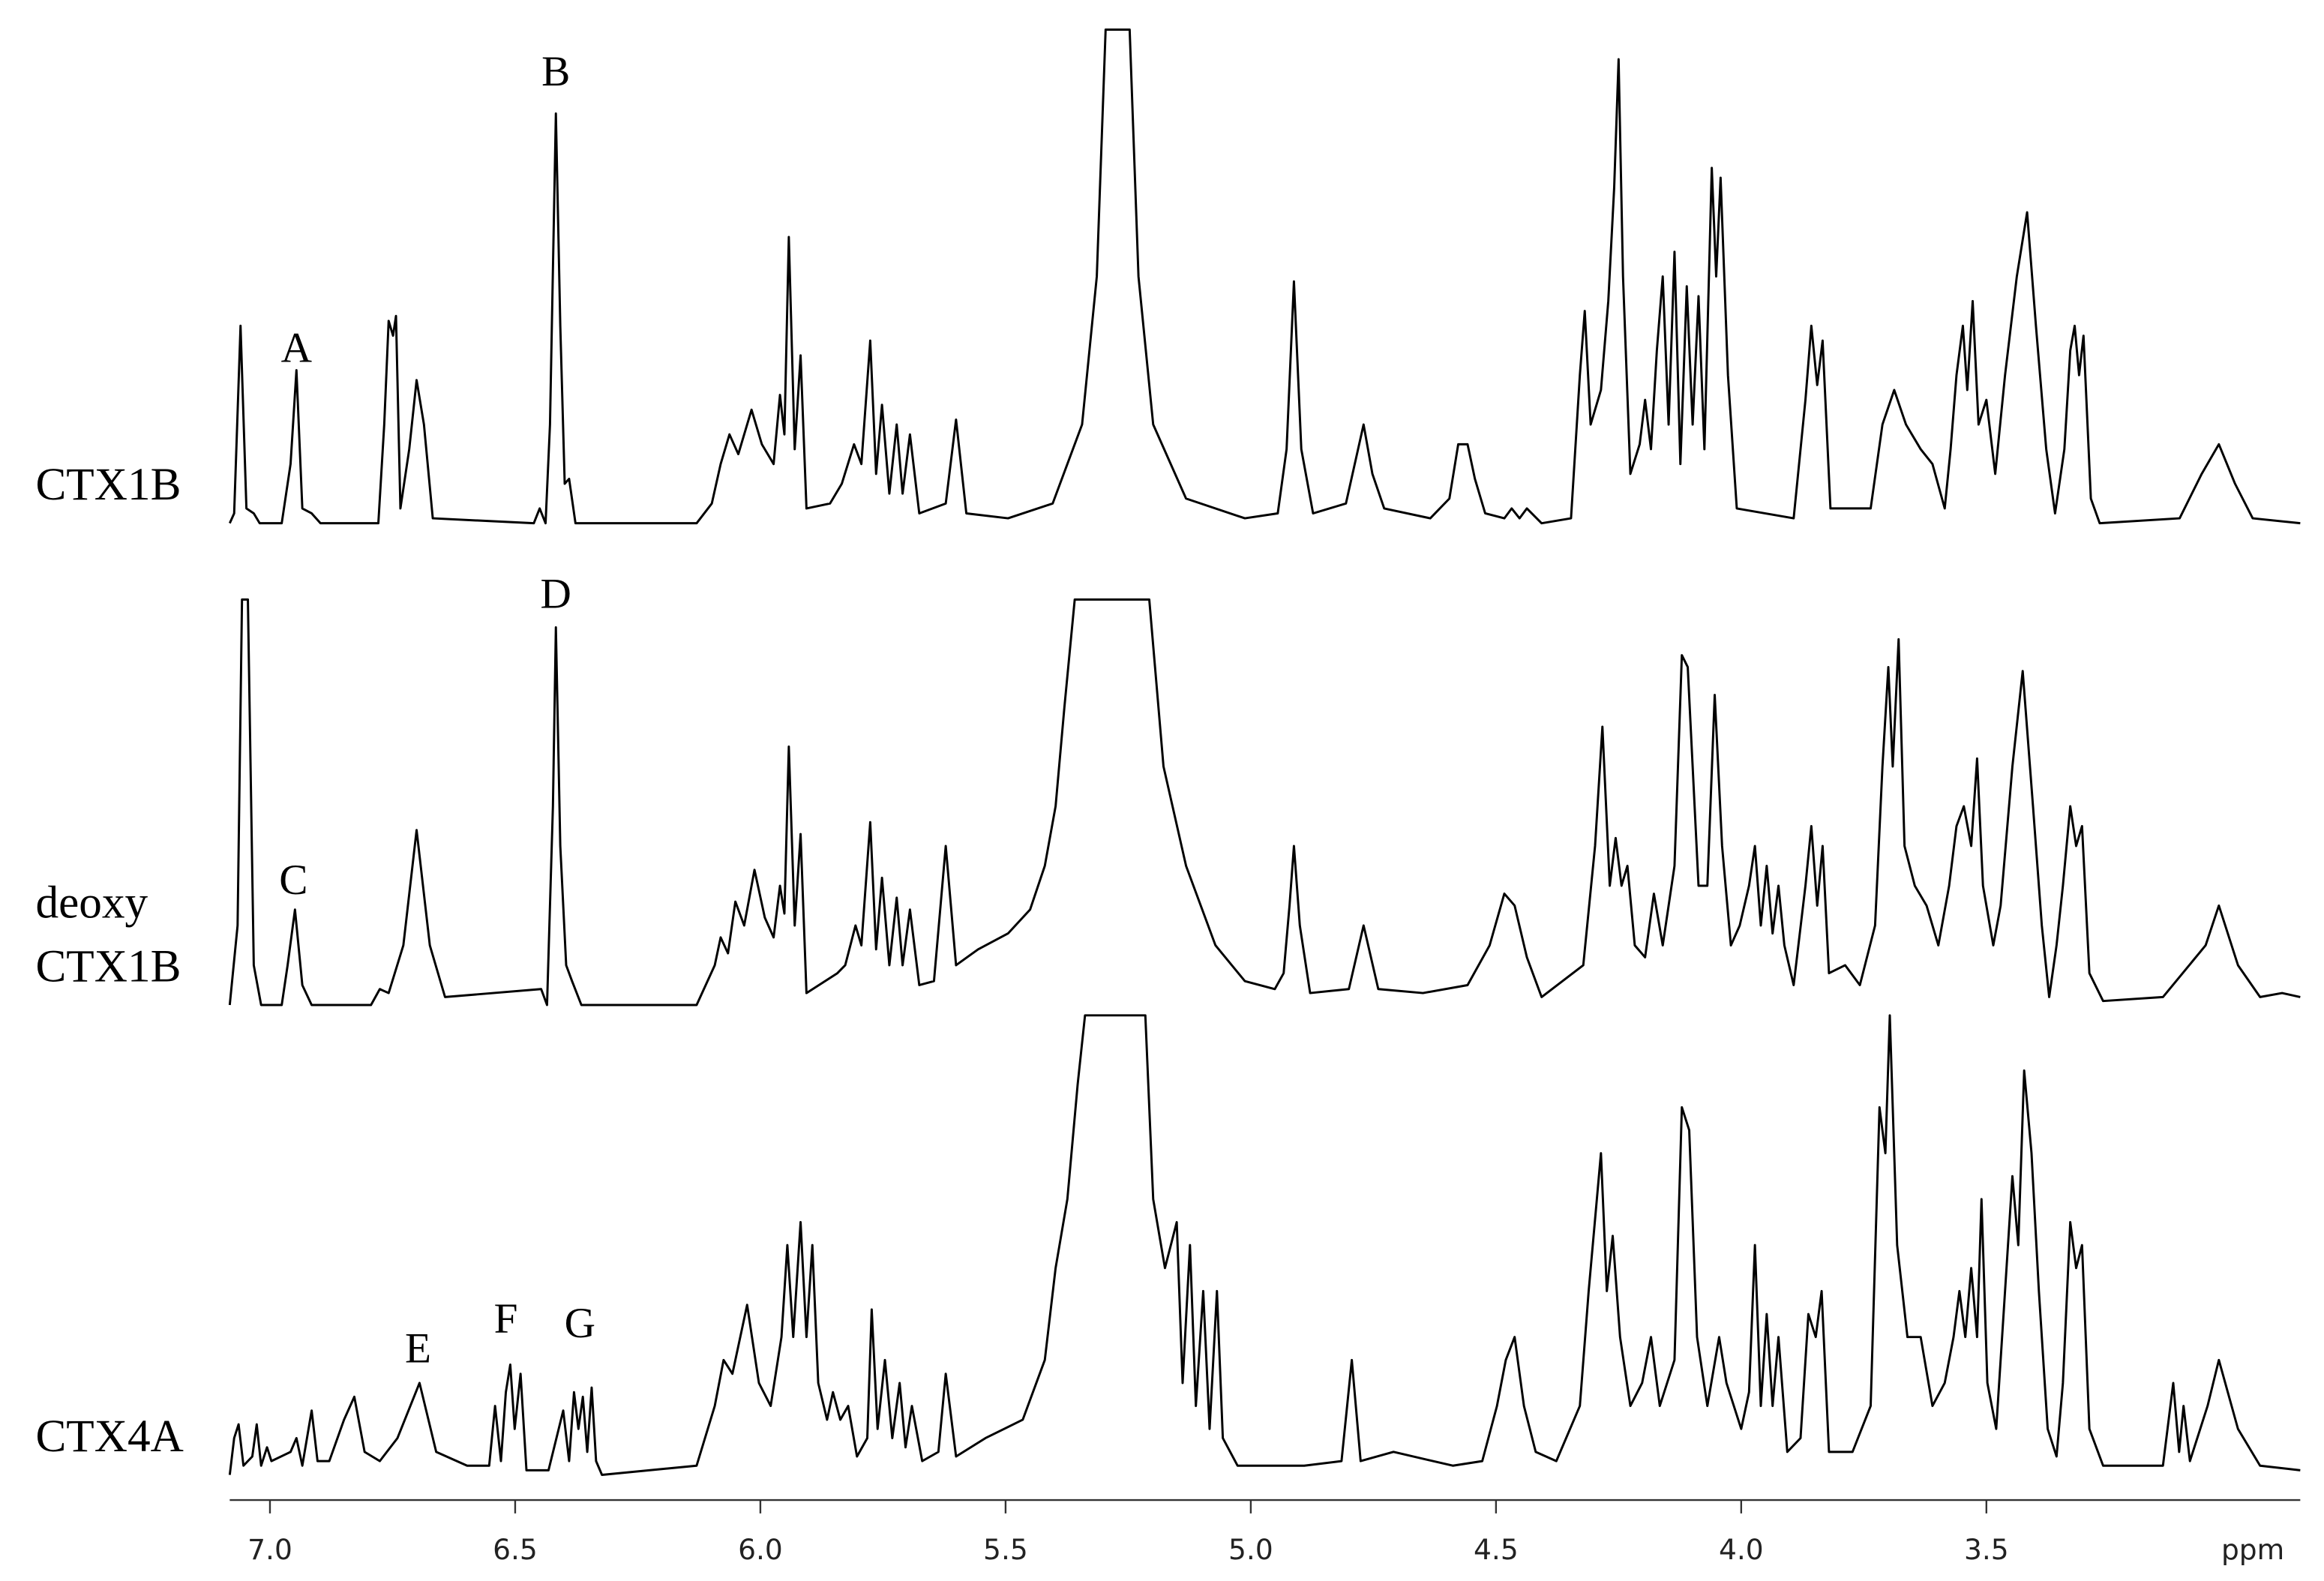  I want to click on peak-label: E, so click(418, 1348).